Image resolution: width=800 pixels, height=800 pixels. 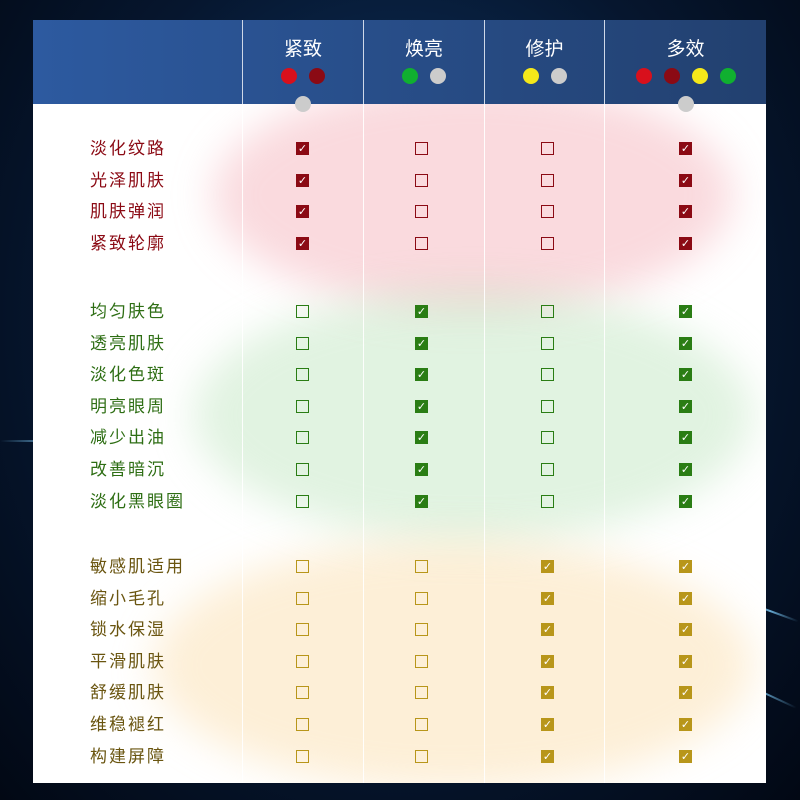 What do you see at coordinates (128, 406) in the screenshot?
I see `row-label: 明亮眼周` at bounding box center [128, 406].